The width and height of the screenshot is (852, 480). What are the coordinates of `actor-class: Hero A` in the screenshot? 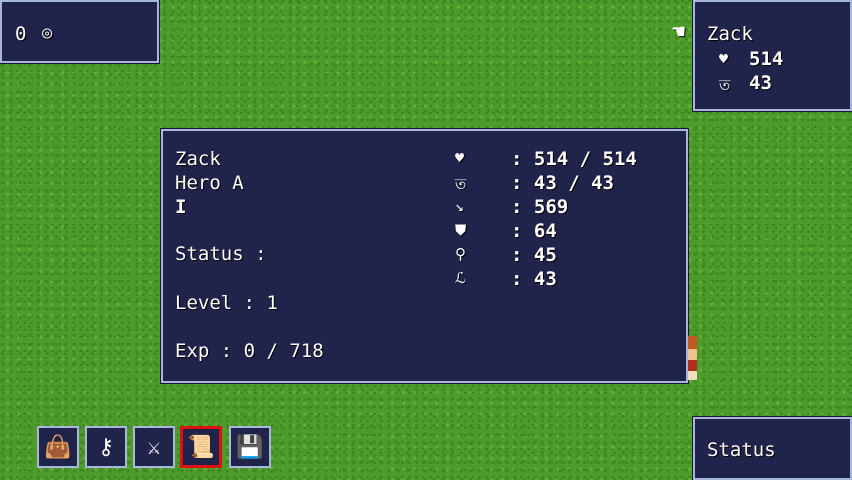 It's located at (209, 183).